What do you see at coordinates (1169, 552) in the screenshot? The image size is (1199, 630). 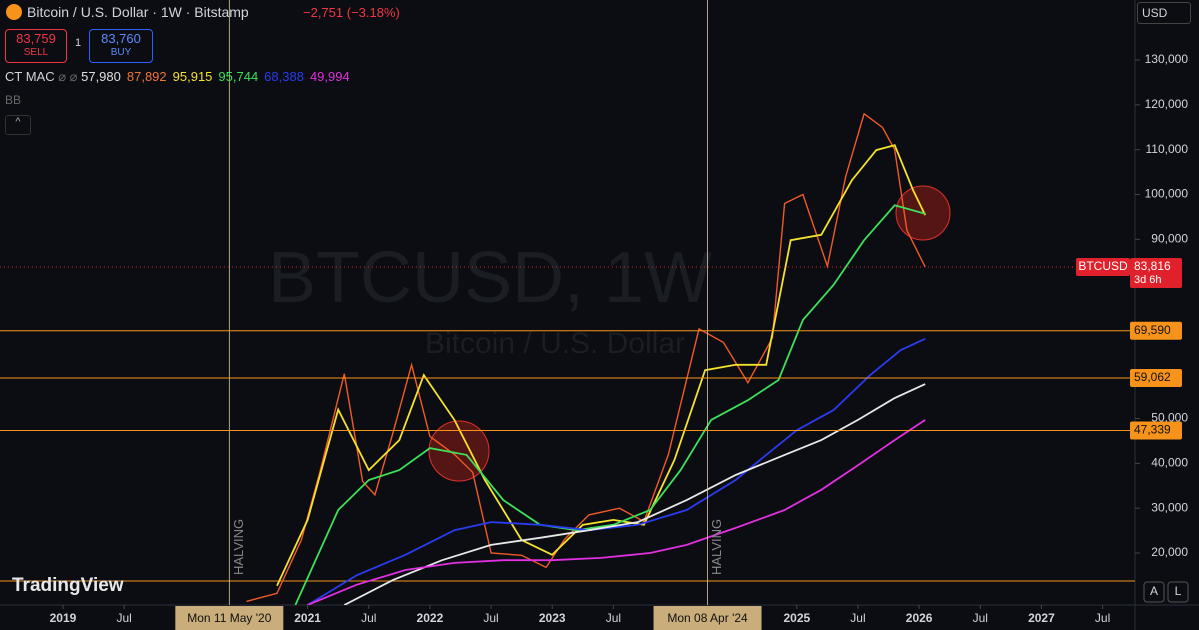 I see `y-tick-label: 20,000` at bounding box center [1169, 552].